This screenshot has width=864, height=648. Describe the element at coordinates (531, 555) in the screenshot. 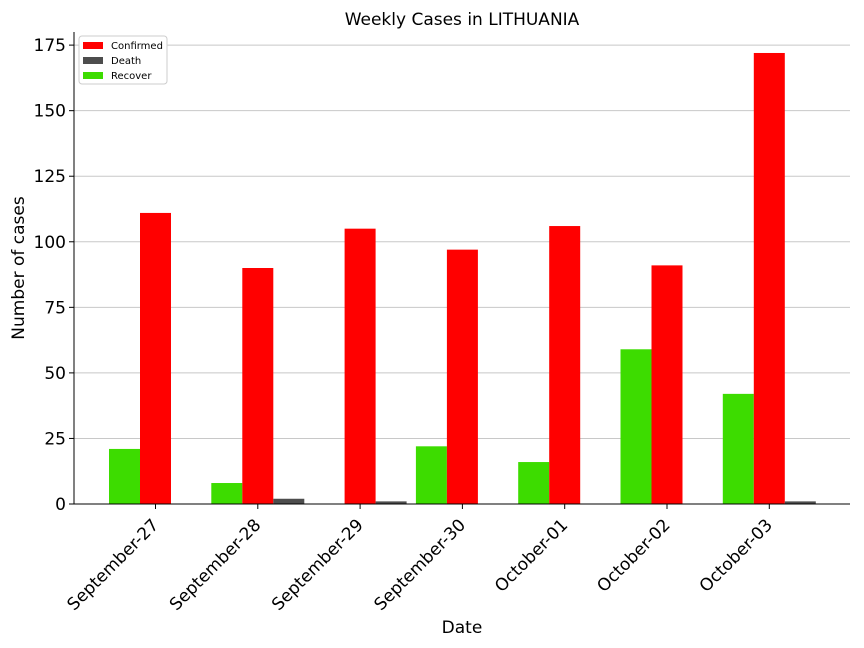

I see `x-tick-label: October-01` at that location.